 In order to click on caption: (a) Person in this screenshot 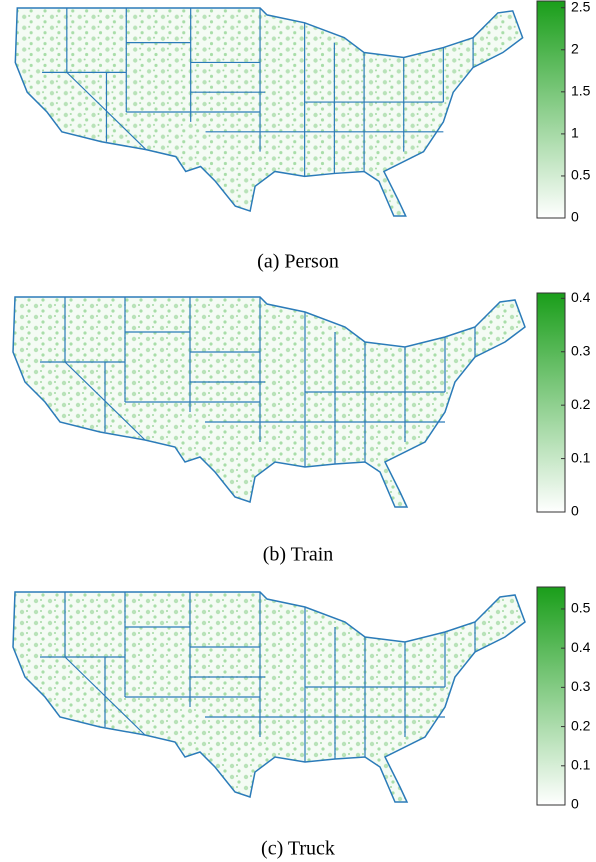, I will do `click(298, 262)`.